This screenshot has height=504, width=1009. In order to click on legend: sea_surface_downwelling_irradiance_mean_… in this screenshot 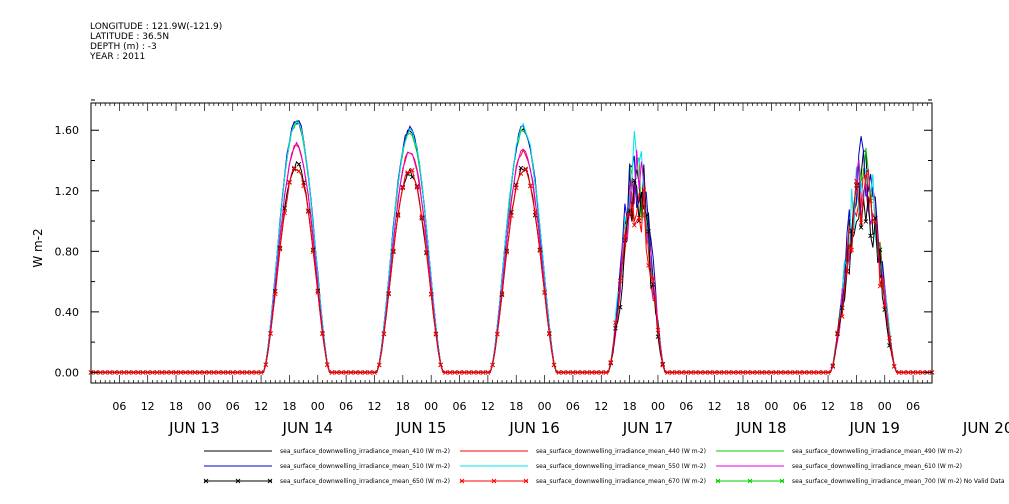, I will do `click(604, 466)`.